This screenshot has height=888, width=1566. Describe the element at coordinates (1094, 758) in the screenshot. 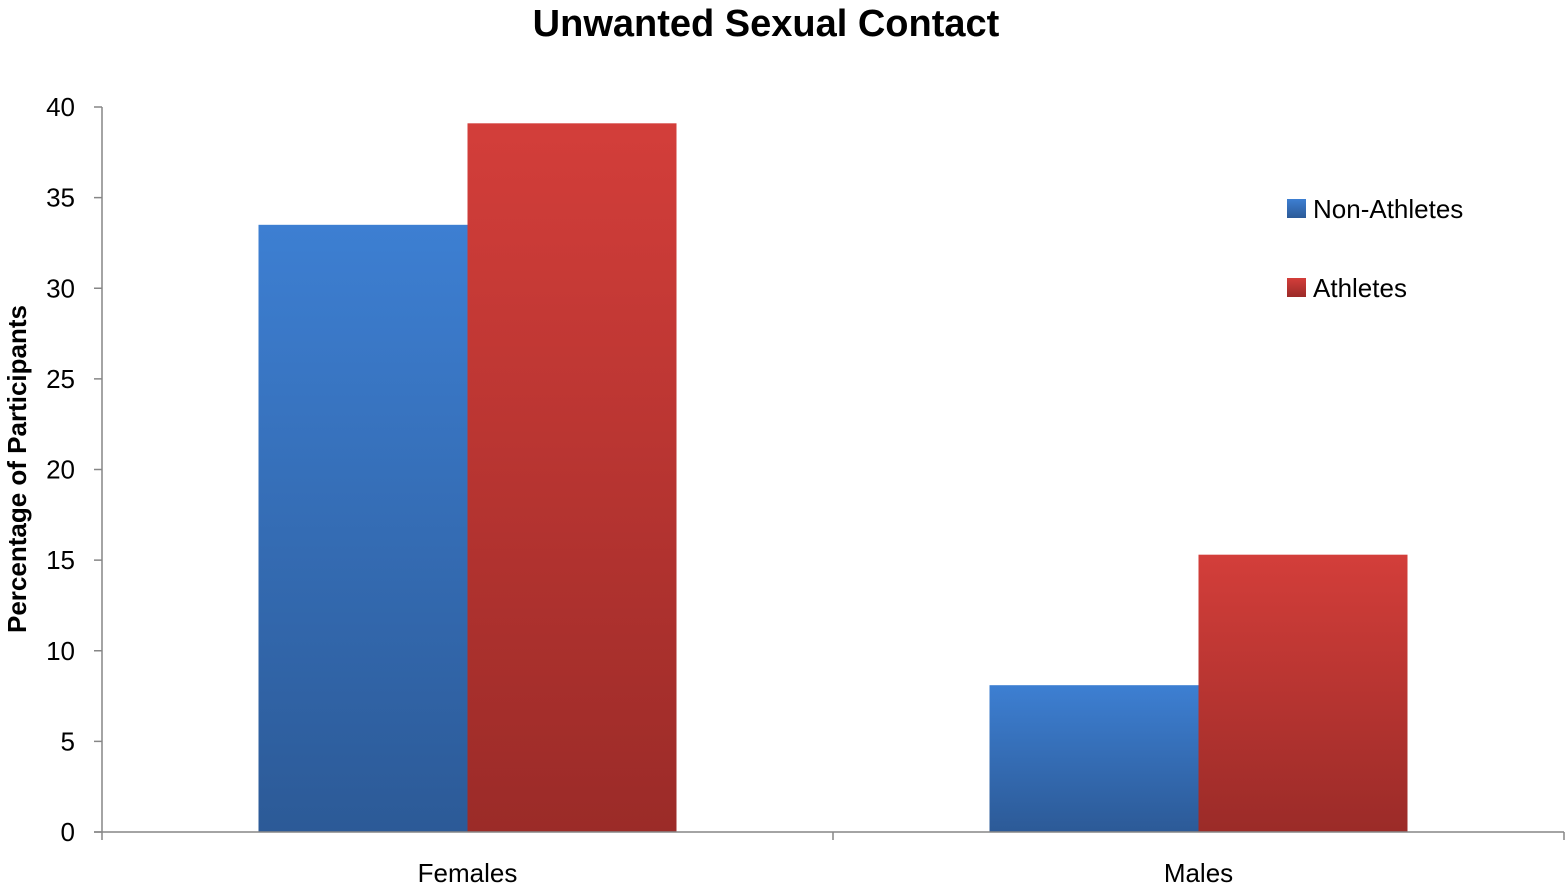

I see `bar-non-athletes-males` at that location.